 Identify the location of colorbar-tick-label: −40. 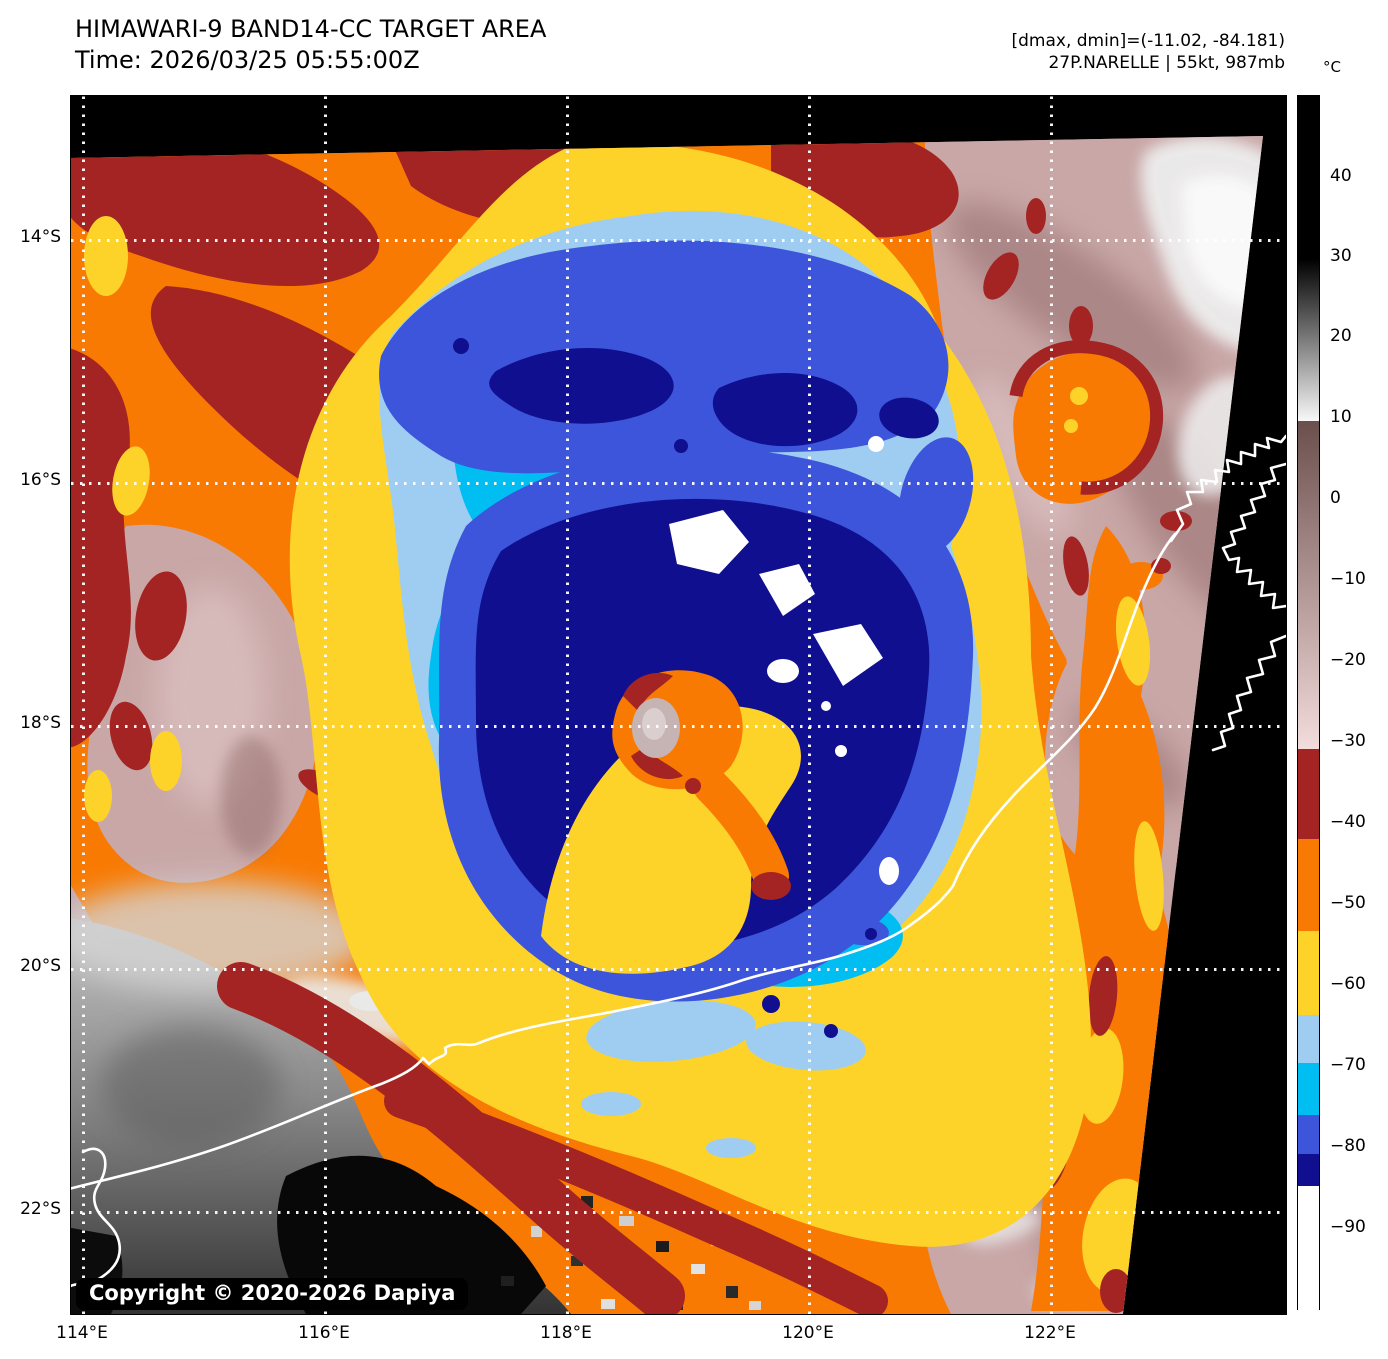
(1348, 822).